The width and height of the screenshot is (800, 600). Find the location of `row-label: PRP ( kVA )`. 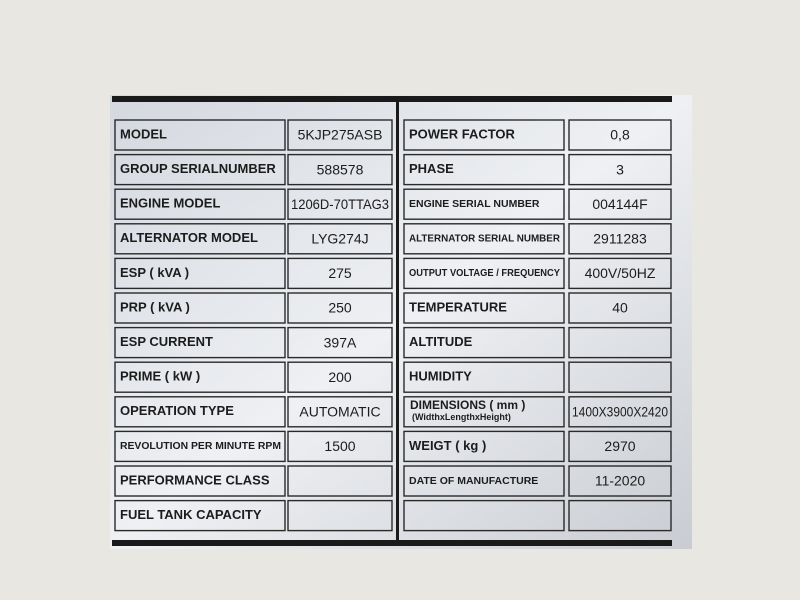

row-label: PRP ( kVA ) is located at coordinates (155, 306).